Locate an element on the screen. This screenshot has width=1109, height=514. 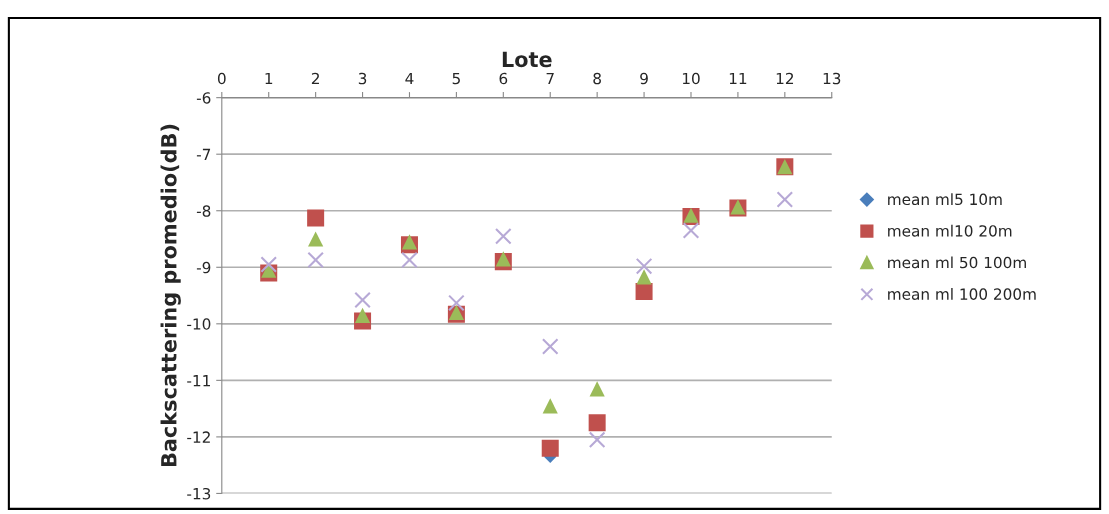
legend-label: mean ml10 20m is located at coordinates (950, 230).